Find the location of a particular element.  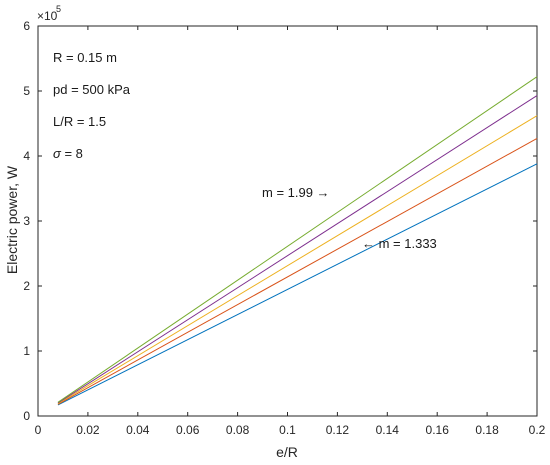

x-tick-label: 0.02 is located at coordinates (88, 430).